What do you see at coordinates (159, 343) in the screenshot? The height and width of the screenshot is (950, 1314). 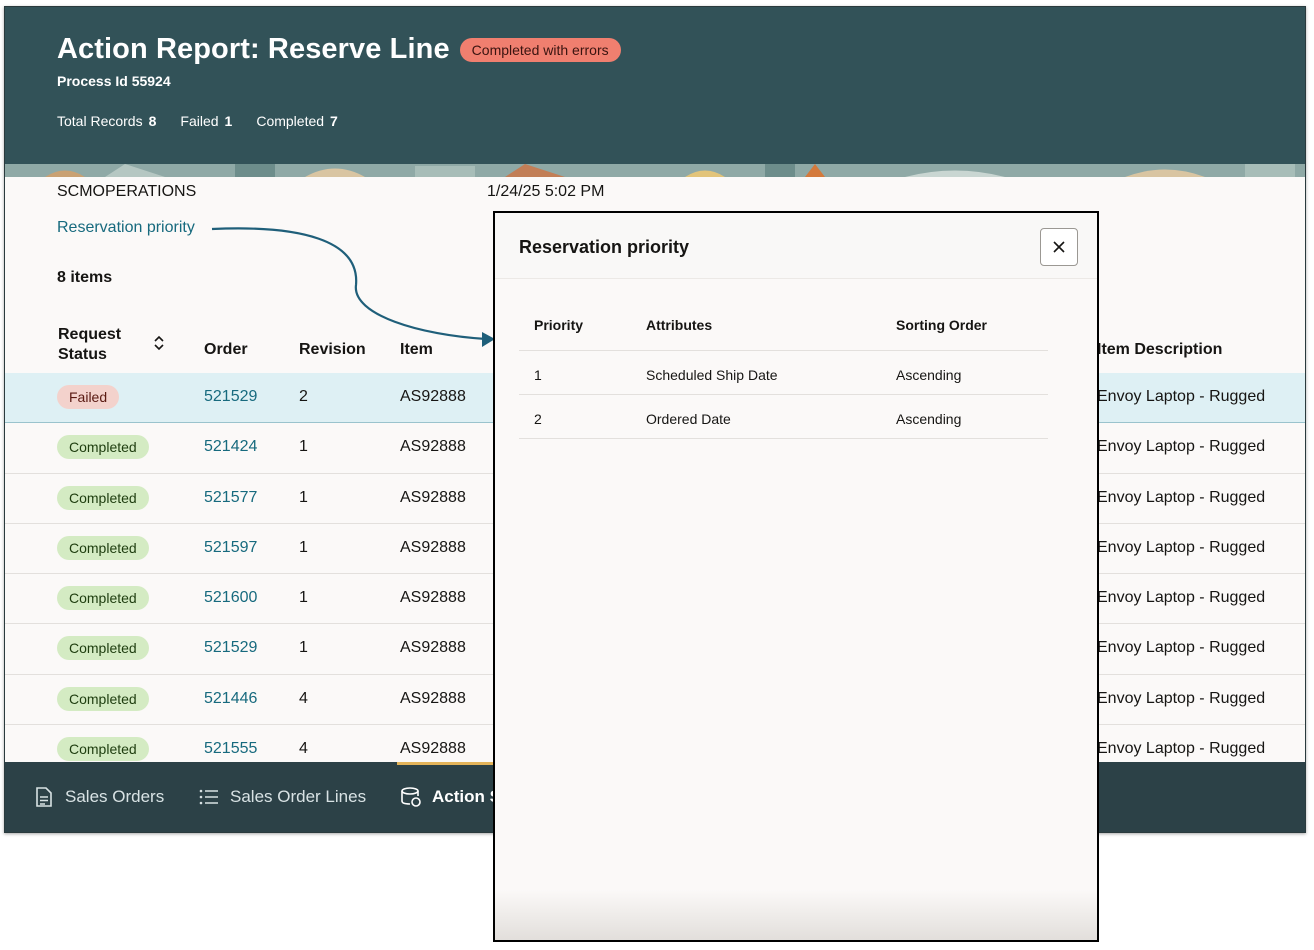 I see `sort-icon` at bounding box center [159, 343].